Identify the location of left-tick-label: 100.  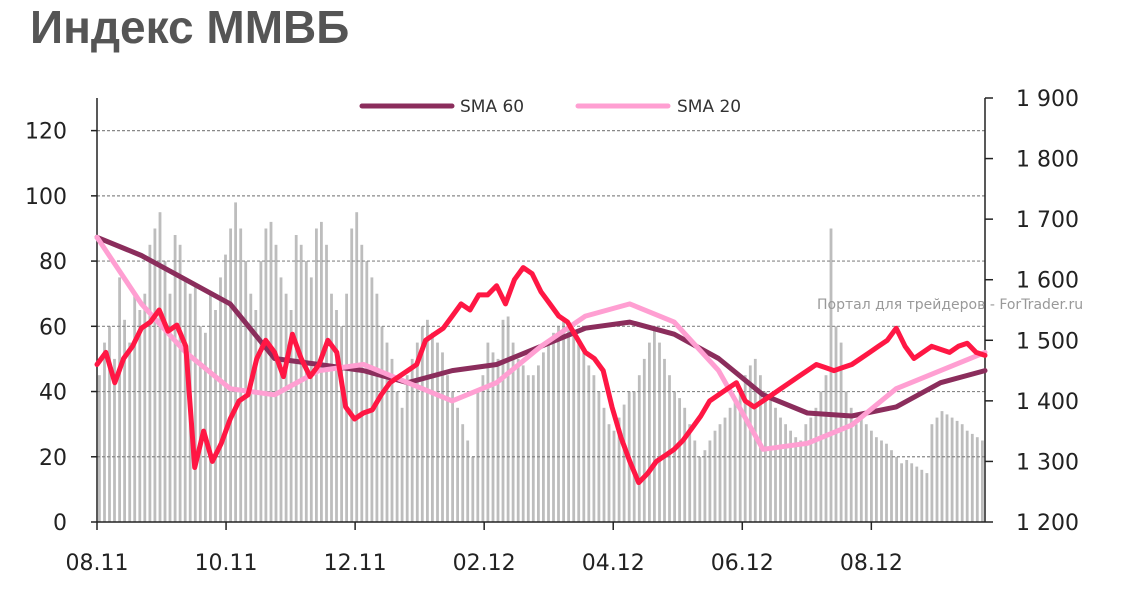
(46, 197).